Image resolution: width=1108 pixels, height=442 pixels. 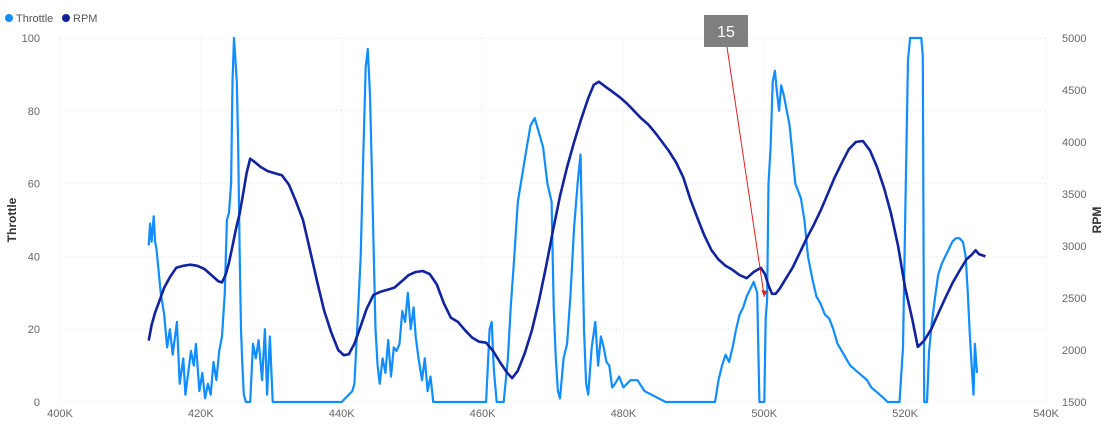 What do you see at coordinates (31, 221) in the screenshot?
I see `y-axis-left-ticks: 0 20 40 60 80 100` at bounding box center [31, 221].